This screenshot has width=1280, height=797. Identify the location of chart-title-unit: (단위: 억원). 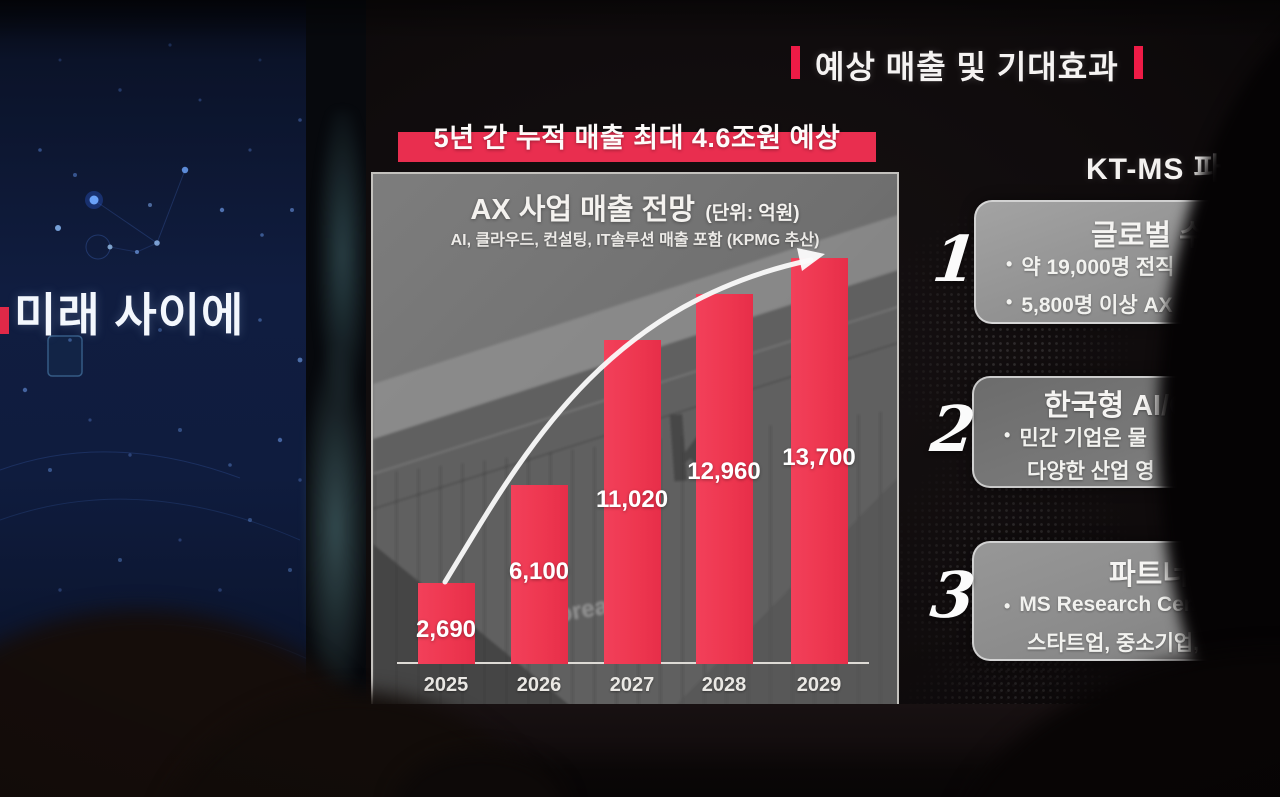
(752, 213).